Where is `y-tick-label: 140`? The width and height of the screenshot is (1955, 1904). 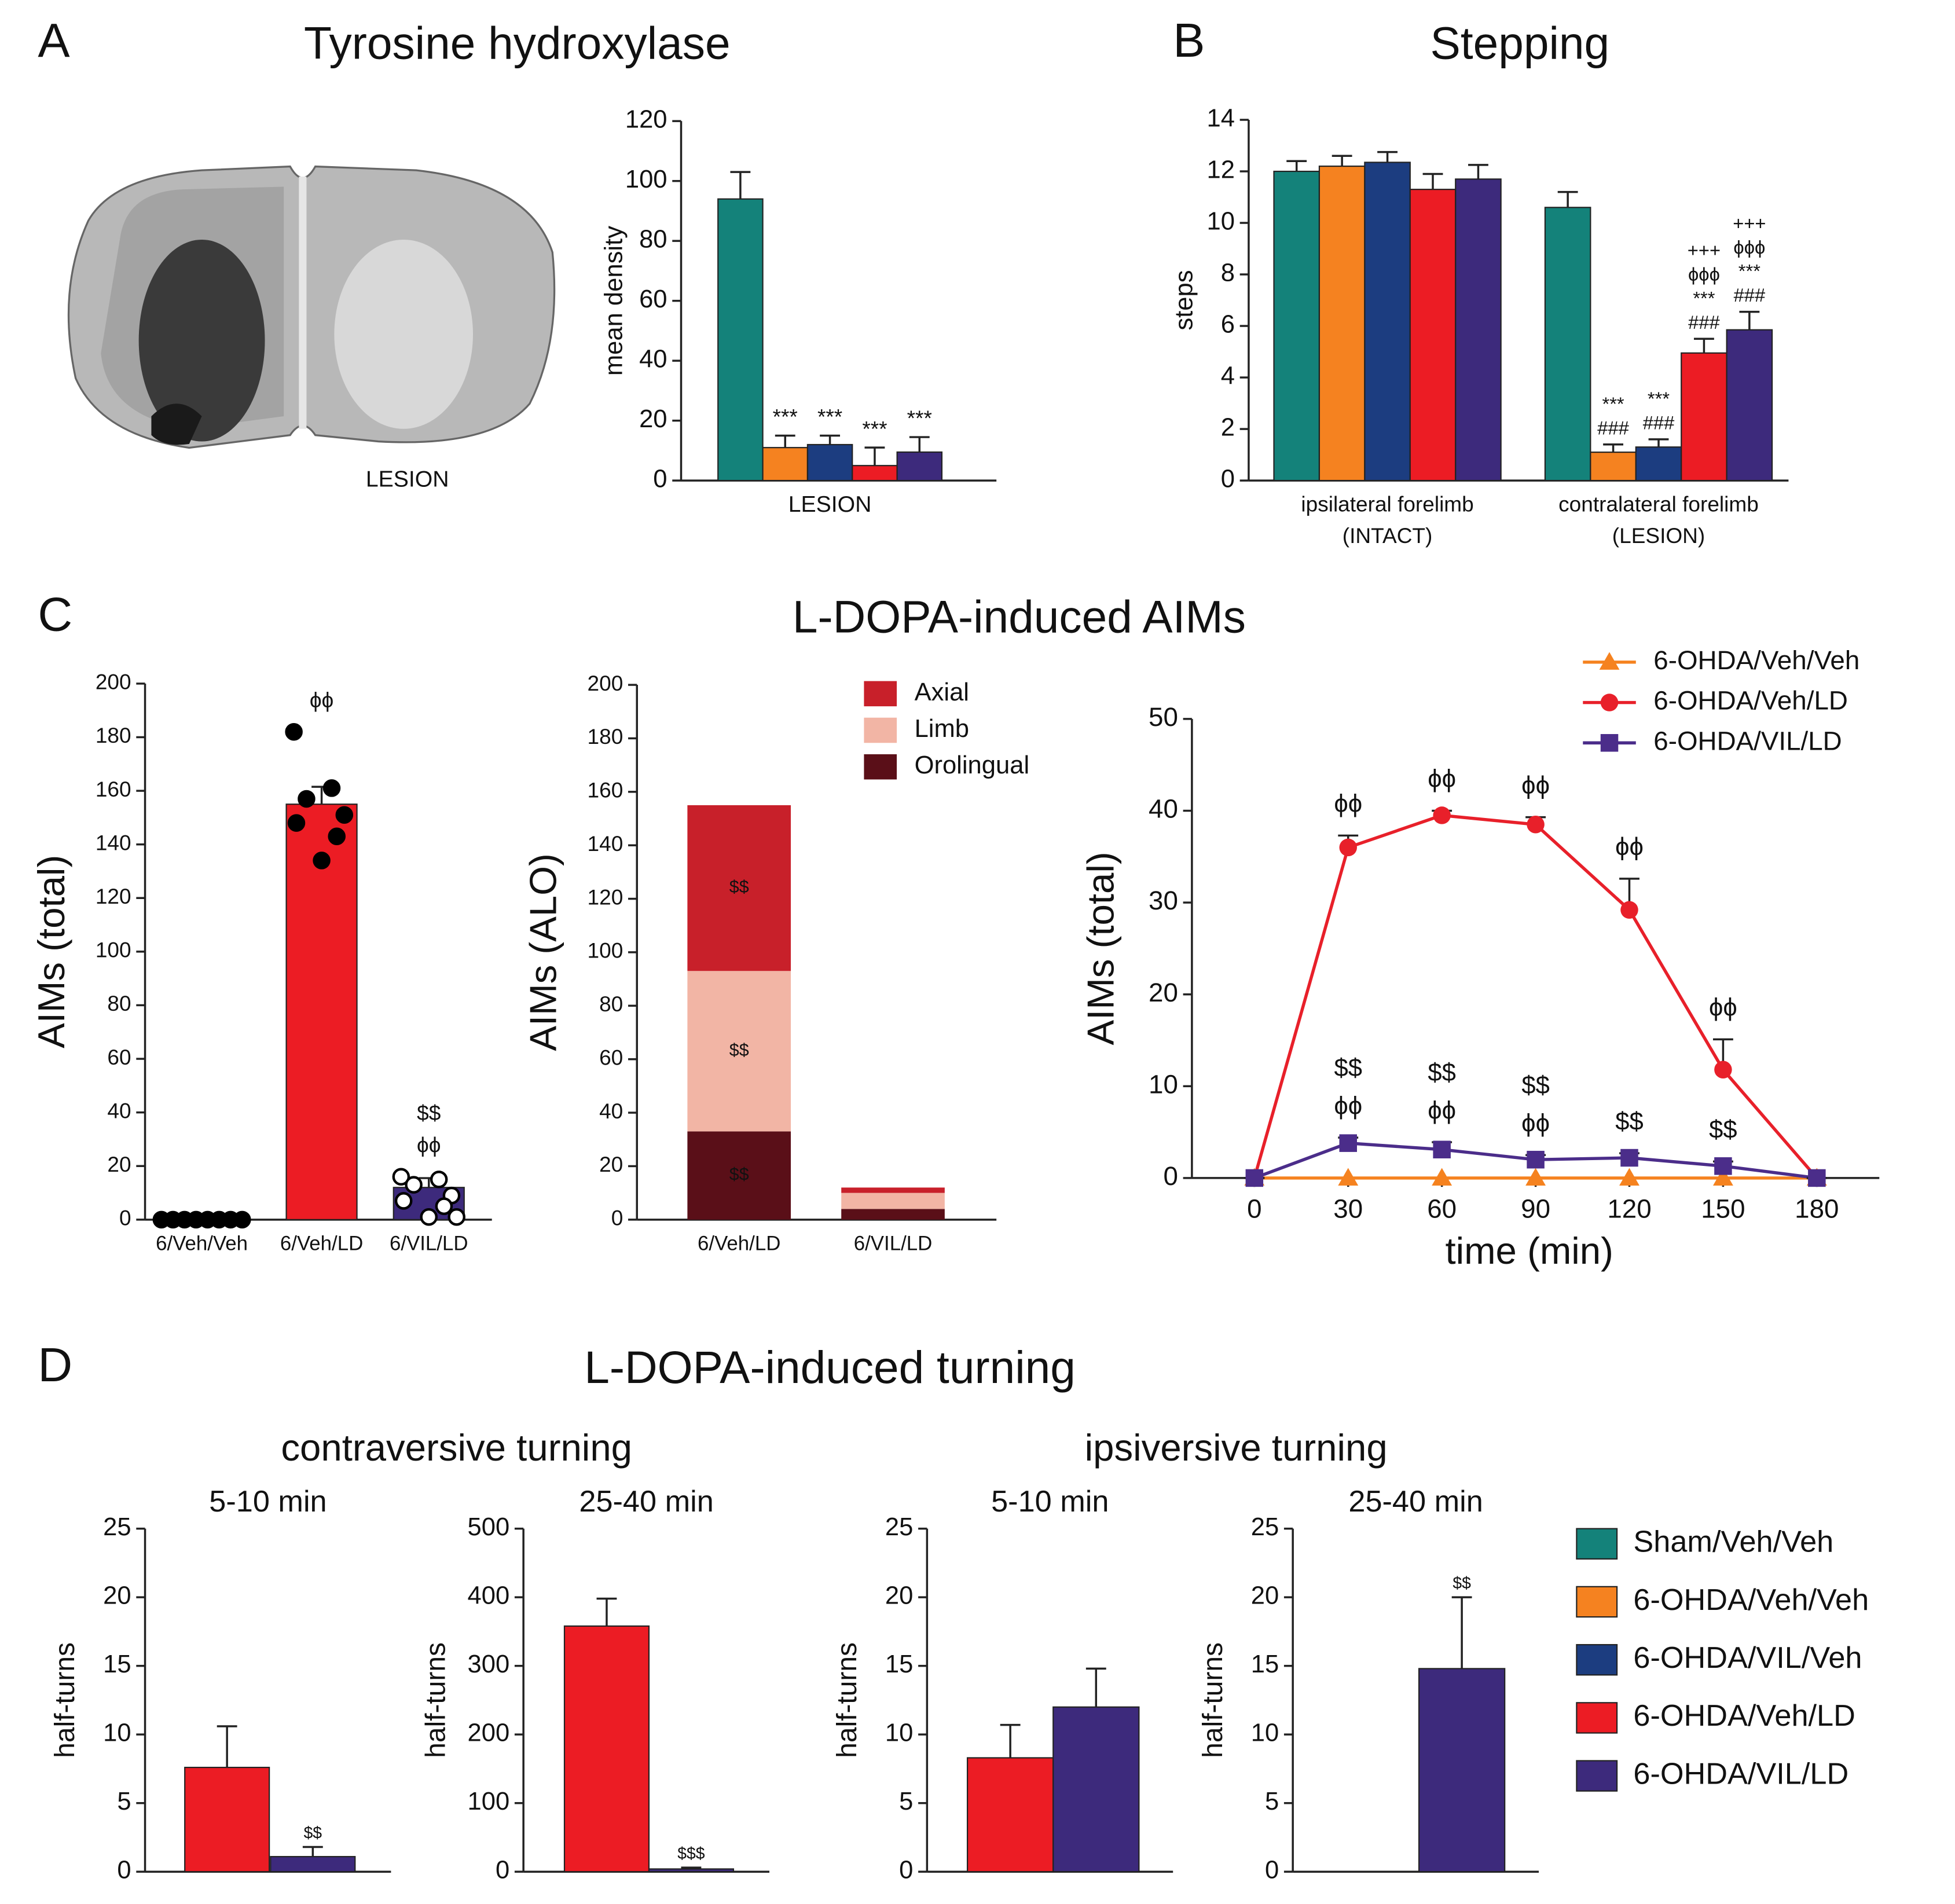 y-tick-label: 140 is located at coordinates (113, 842).